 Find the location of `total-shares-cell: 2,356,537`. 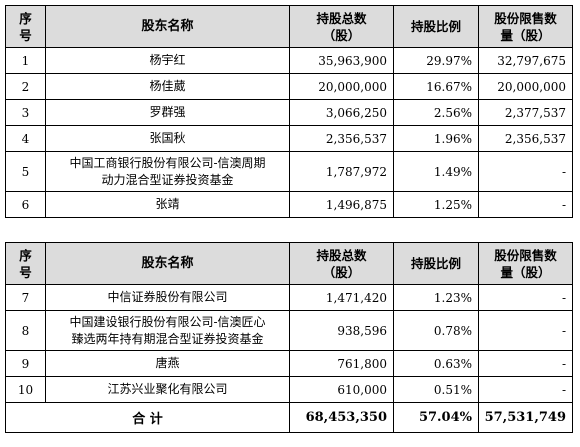

total-shares-cell: 2,356,537 is located at coordinates (341, 138).